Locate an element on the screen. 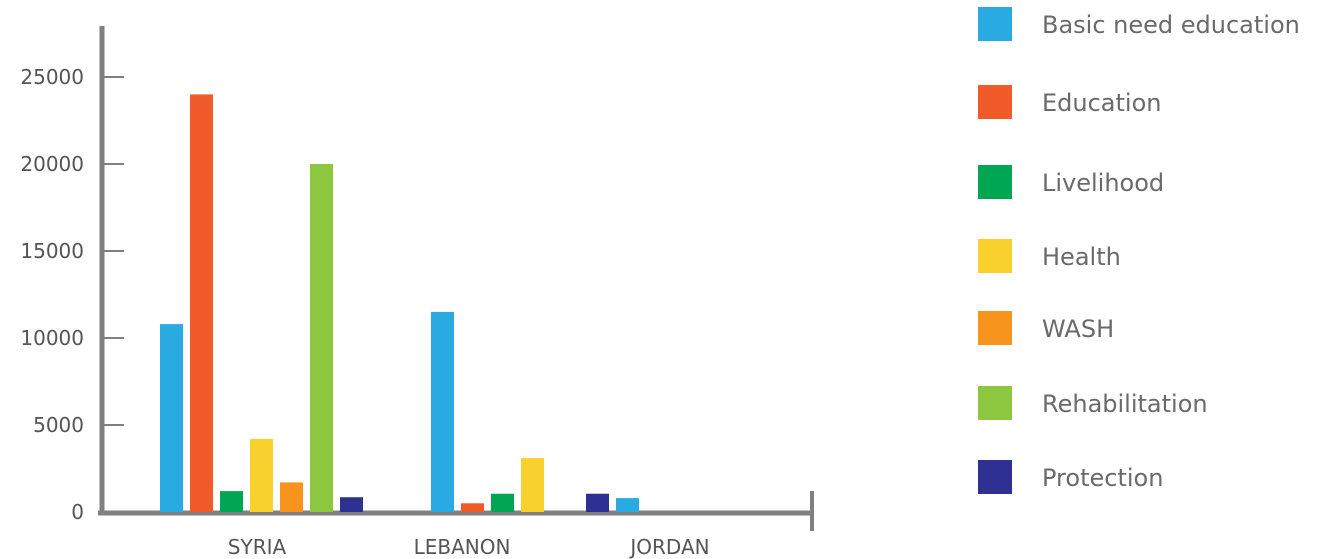 This screenshot has height=559, width=1332. legend-item: WASH is located at coordinates (1046, 328).